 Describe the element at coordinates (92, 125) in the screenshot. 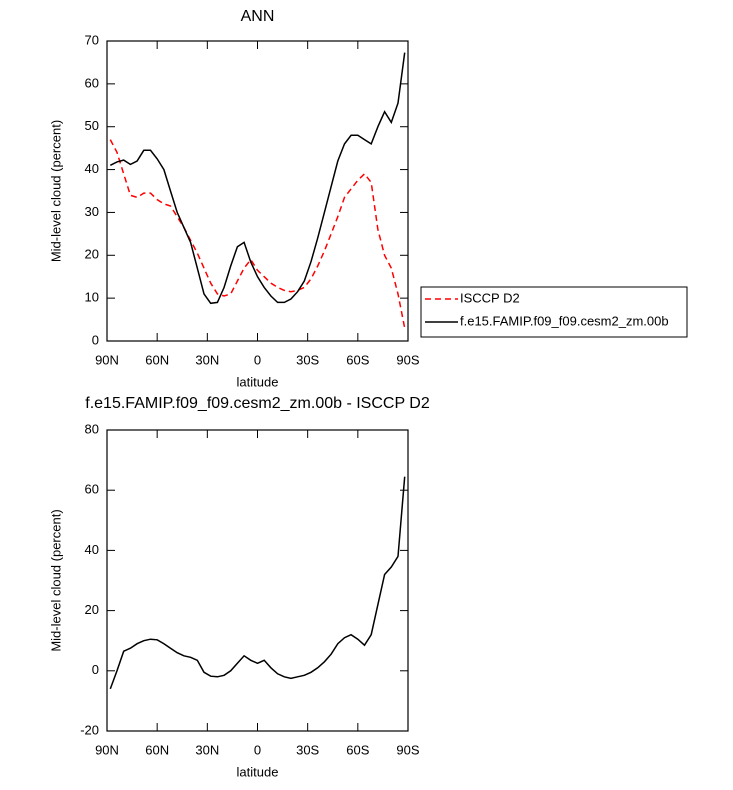

I see `y-tick-label: 50` at that location.